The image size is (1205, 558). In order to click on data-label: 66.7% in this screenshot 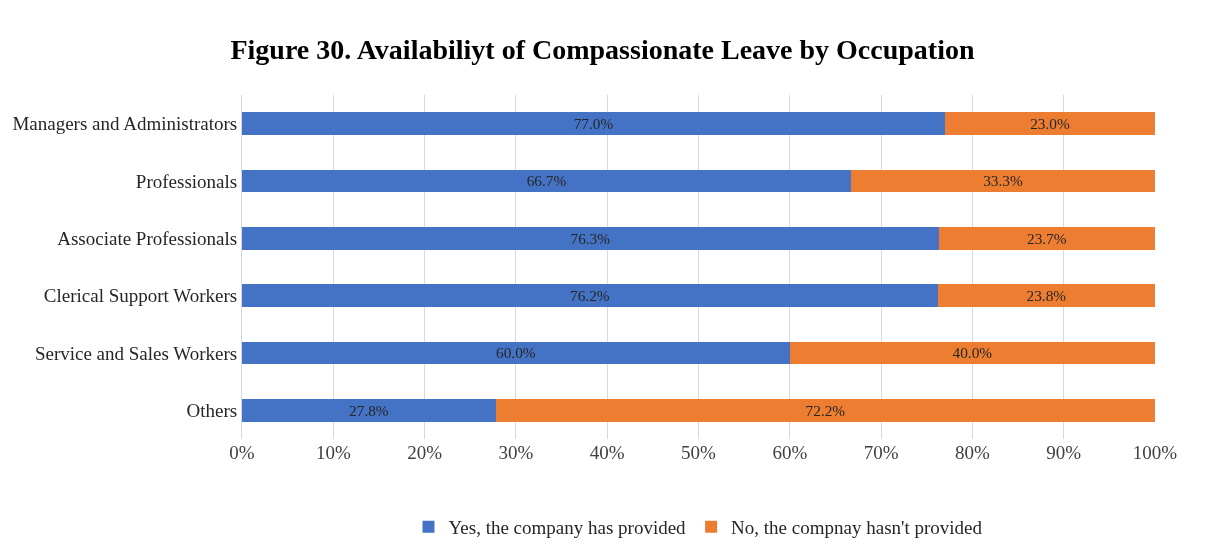, I will do `click(546, 181)`.